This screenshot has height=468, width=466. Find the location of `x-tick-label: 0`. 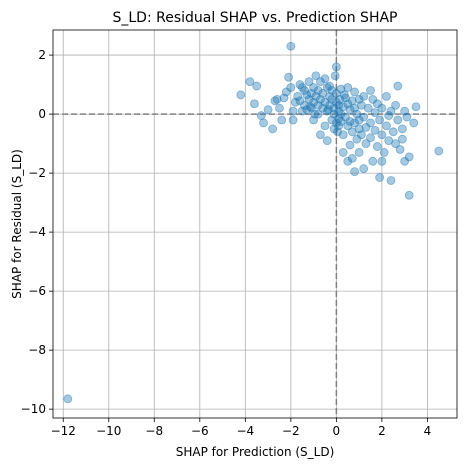

x-tick-label: 0 is located at coordinates (337, 431).